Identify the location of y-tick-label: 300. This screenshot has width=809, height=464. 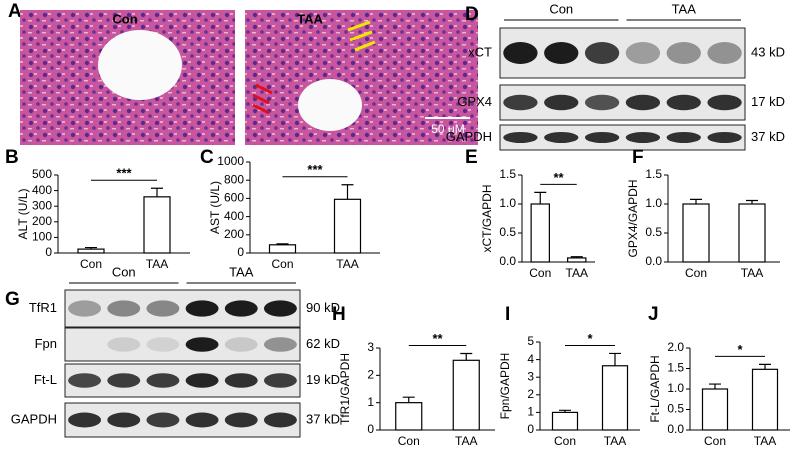
(42, 205).